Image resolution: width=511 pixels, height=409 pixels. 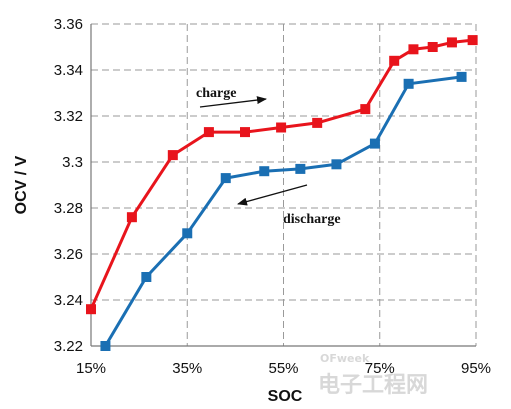 I want to click on x-tick-label: 55%, so click(x=283, y=368).